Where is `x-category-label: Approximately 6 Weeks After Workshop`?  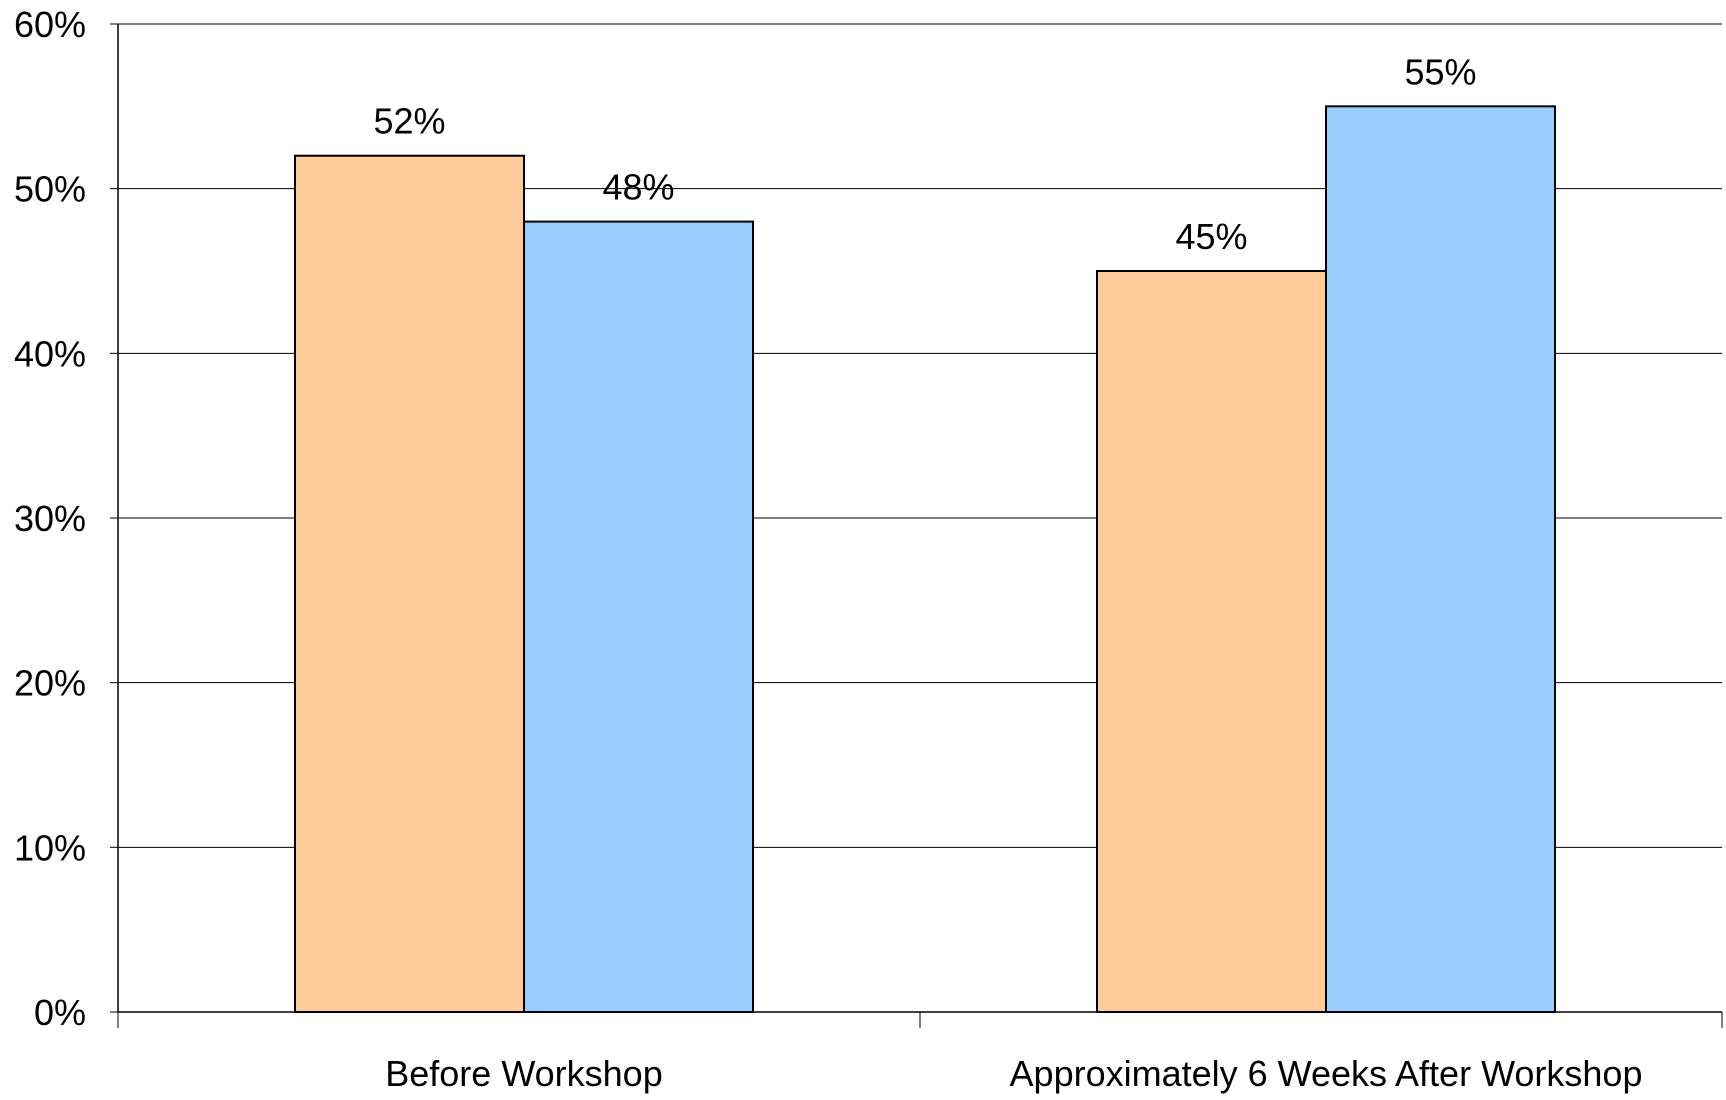 x-category-label: Approximately 6 Weeks After Workshop is located at coordinates (1326, 1073).